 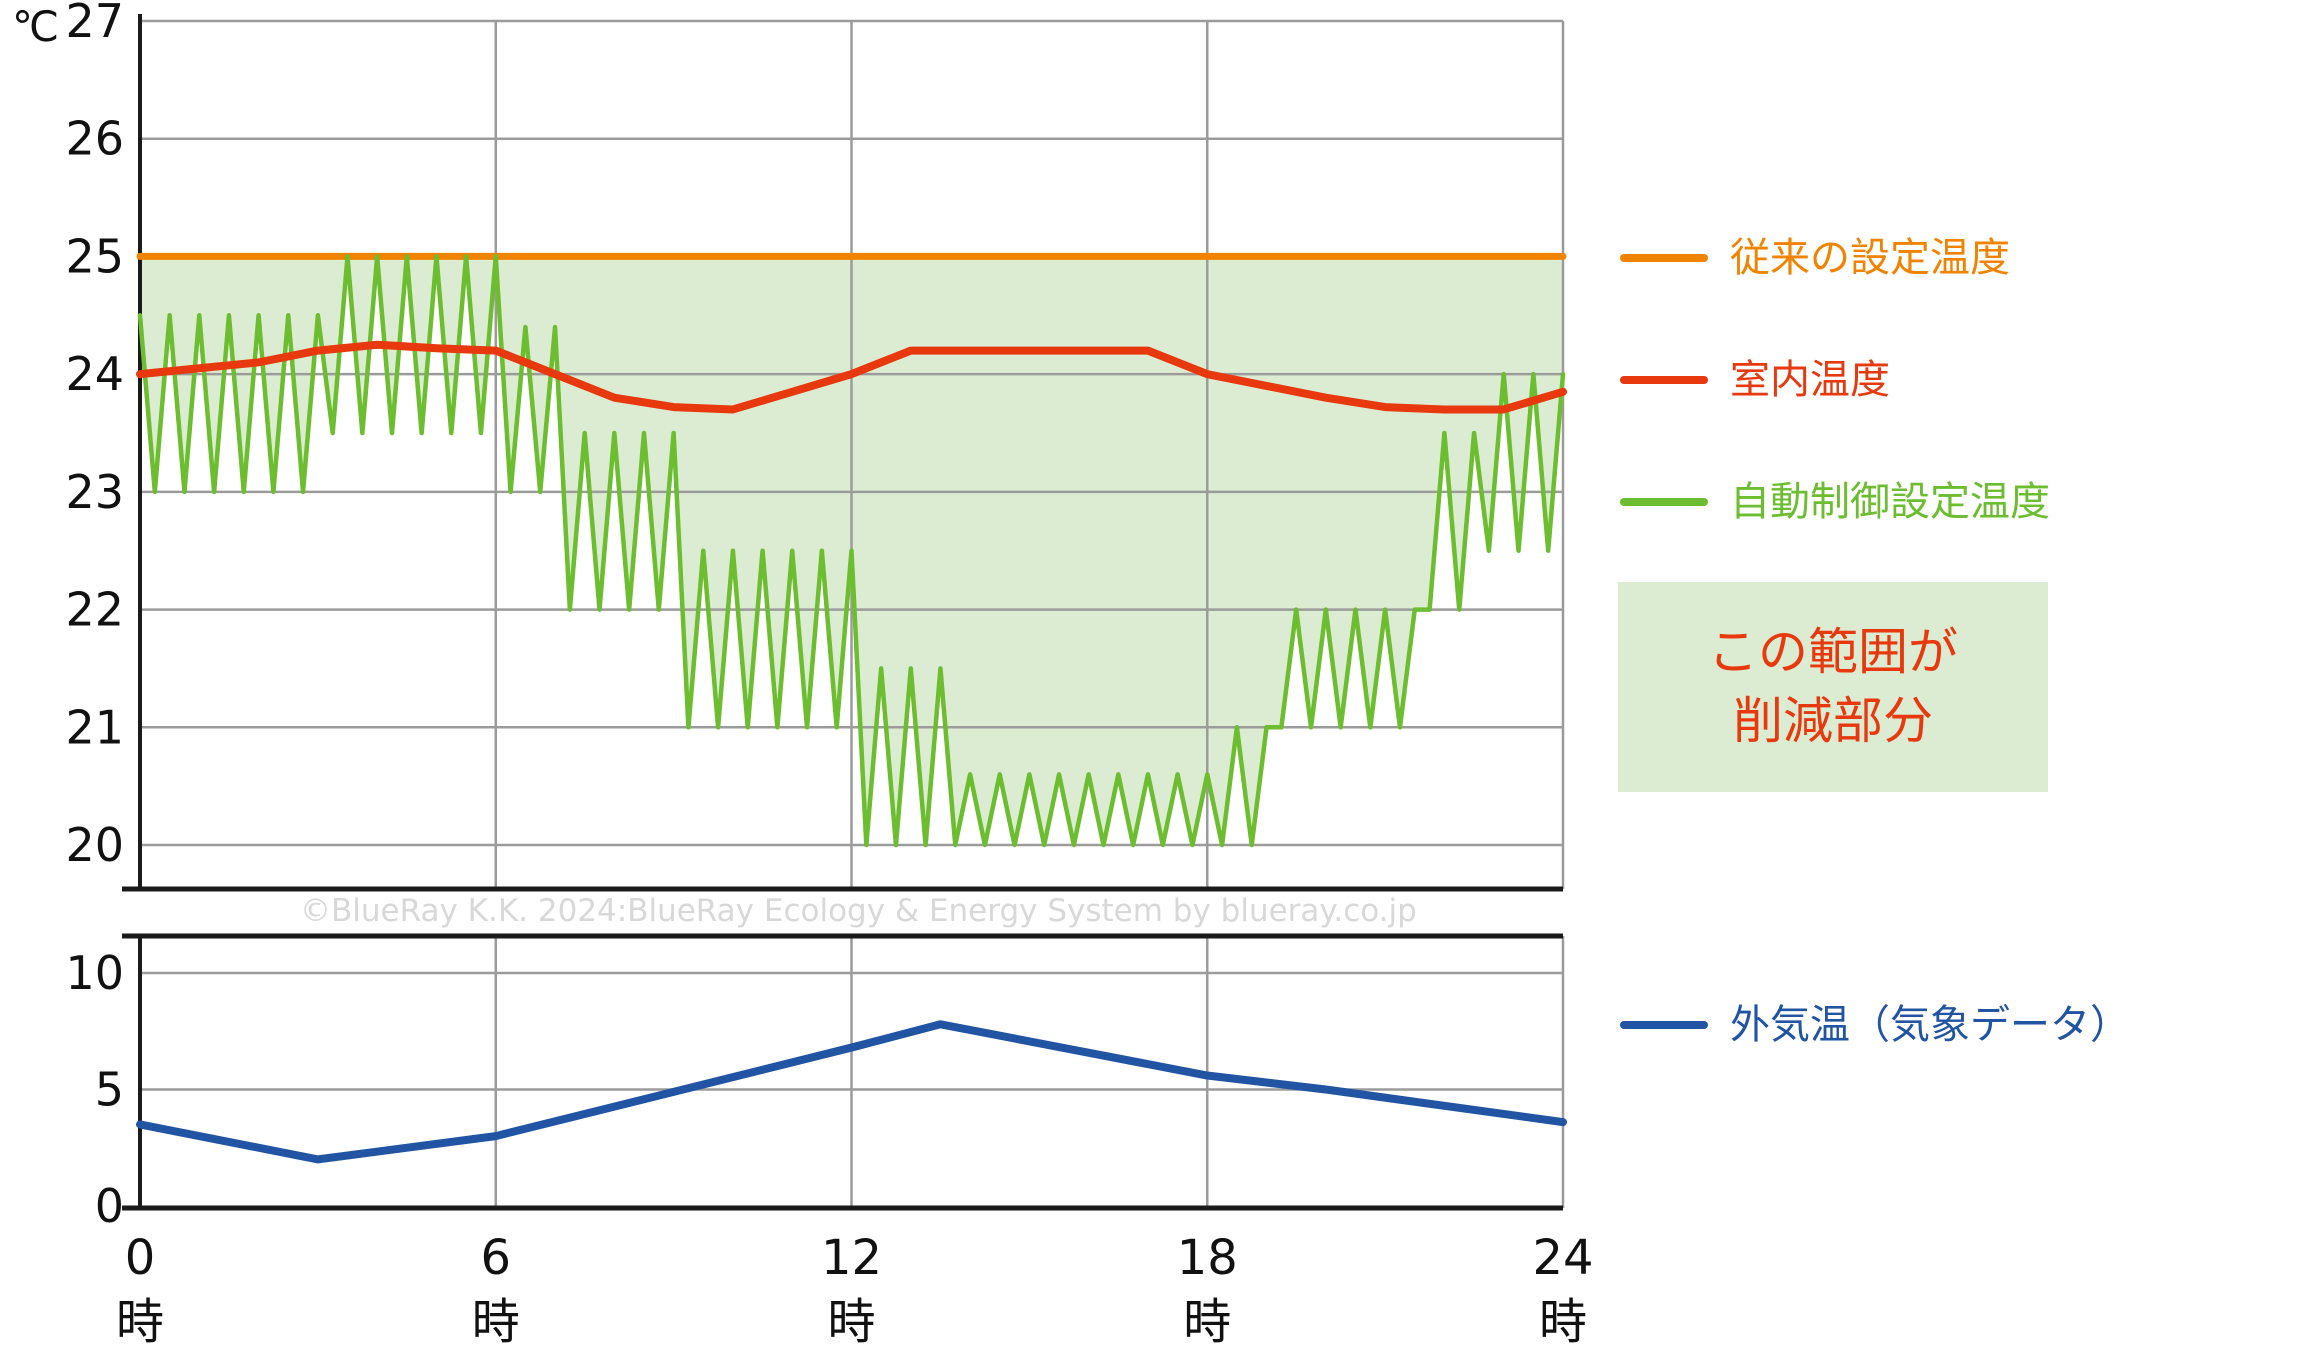 What do you see at coordinates (1664, 380) in the screenshot?
I see `indoor-line-swatch` at bounding box center [1664, 380].